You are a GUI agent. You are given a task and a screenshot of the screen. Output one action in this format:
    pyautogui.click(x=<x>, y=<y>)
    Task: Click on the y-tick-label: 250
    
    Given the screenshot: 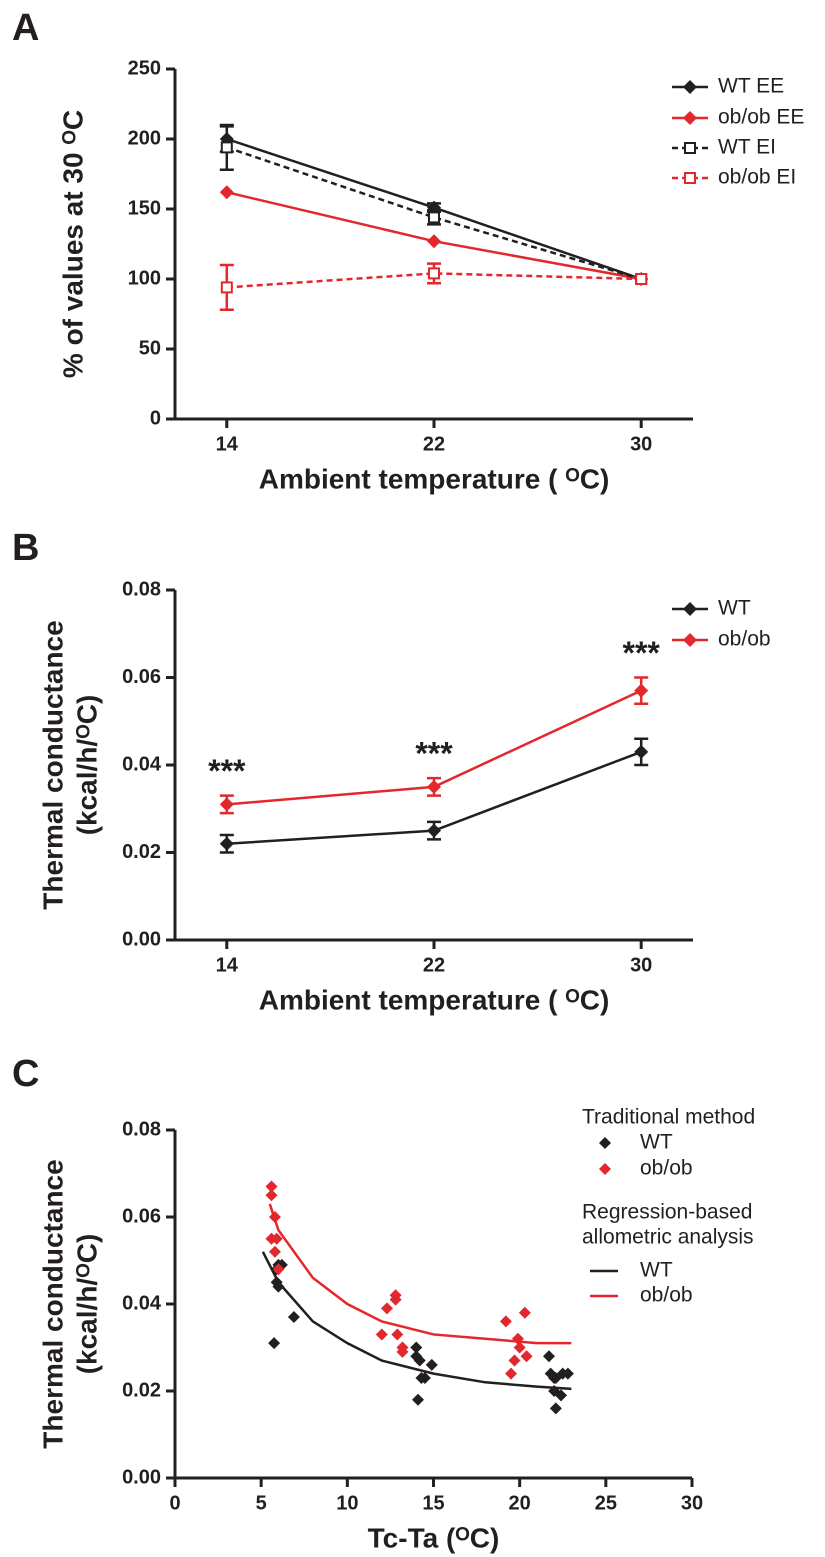 What is the action you would take?
    pyautogui.click(x=144, y=68)
    